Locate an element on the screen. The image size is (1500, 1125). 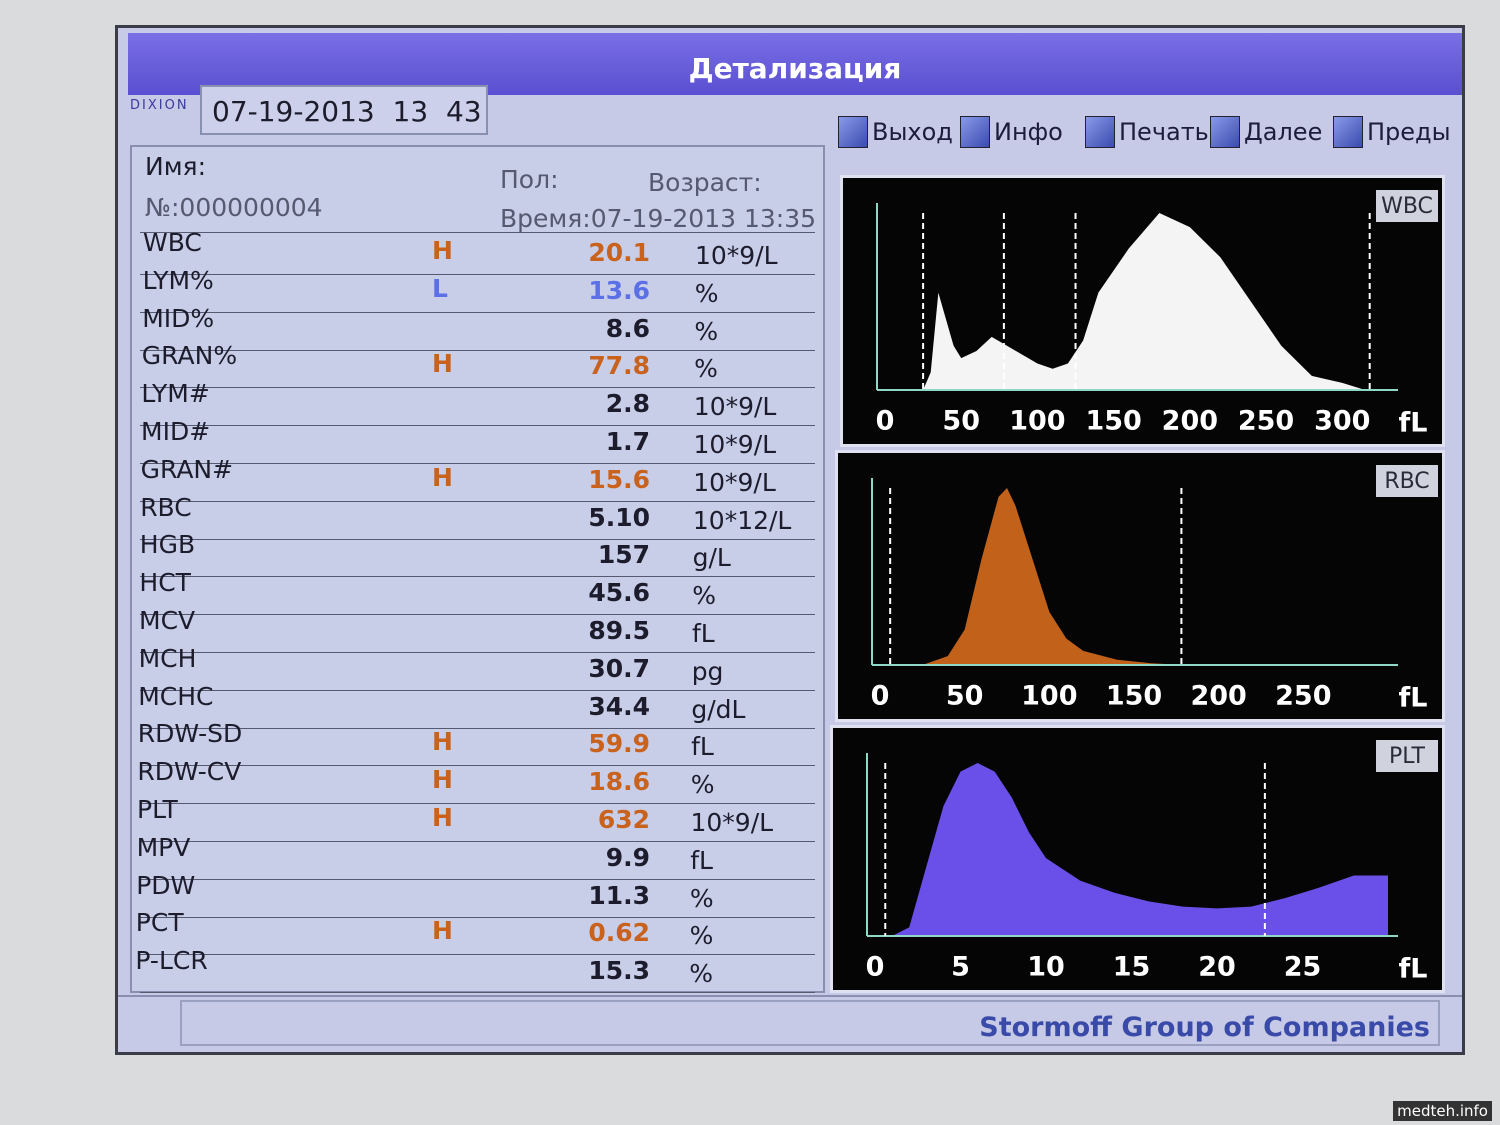
param-value: 11.3 is located at coordinates (619, 895).